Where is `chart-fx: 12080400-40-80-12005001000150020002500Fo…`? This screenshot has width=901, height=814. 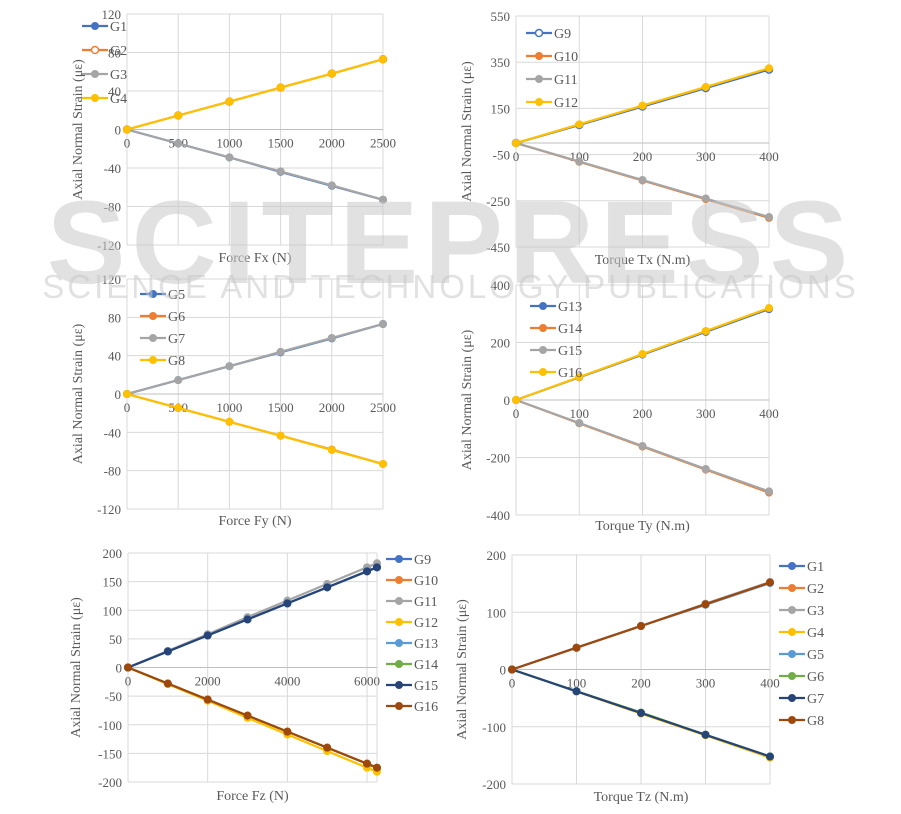
chart-fx: 12080400-40-80-12005001000150020002500Fo… is located at coordinates (233, 136).